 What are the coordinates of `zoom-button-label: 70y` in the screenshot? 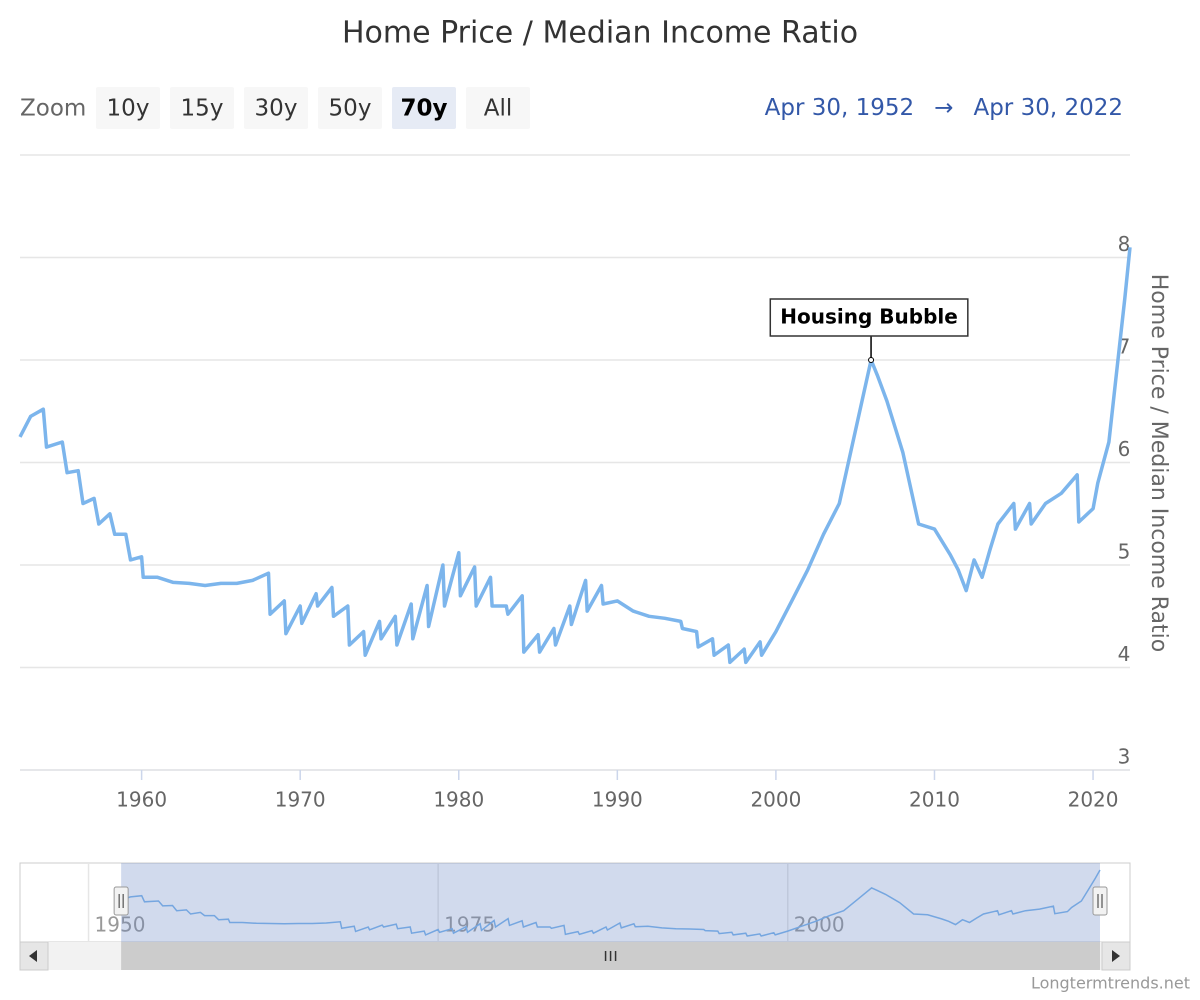 It's located at (424, 109).